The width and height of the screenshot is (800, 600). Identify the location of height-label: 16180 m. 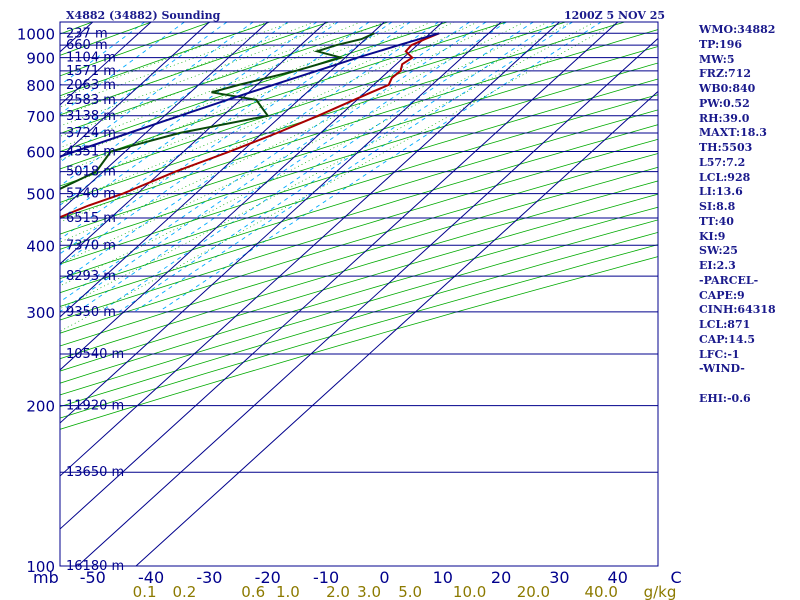
(95, 566).